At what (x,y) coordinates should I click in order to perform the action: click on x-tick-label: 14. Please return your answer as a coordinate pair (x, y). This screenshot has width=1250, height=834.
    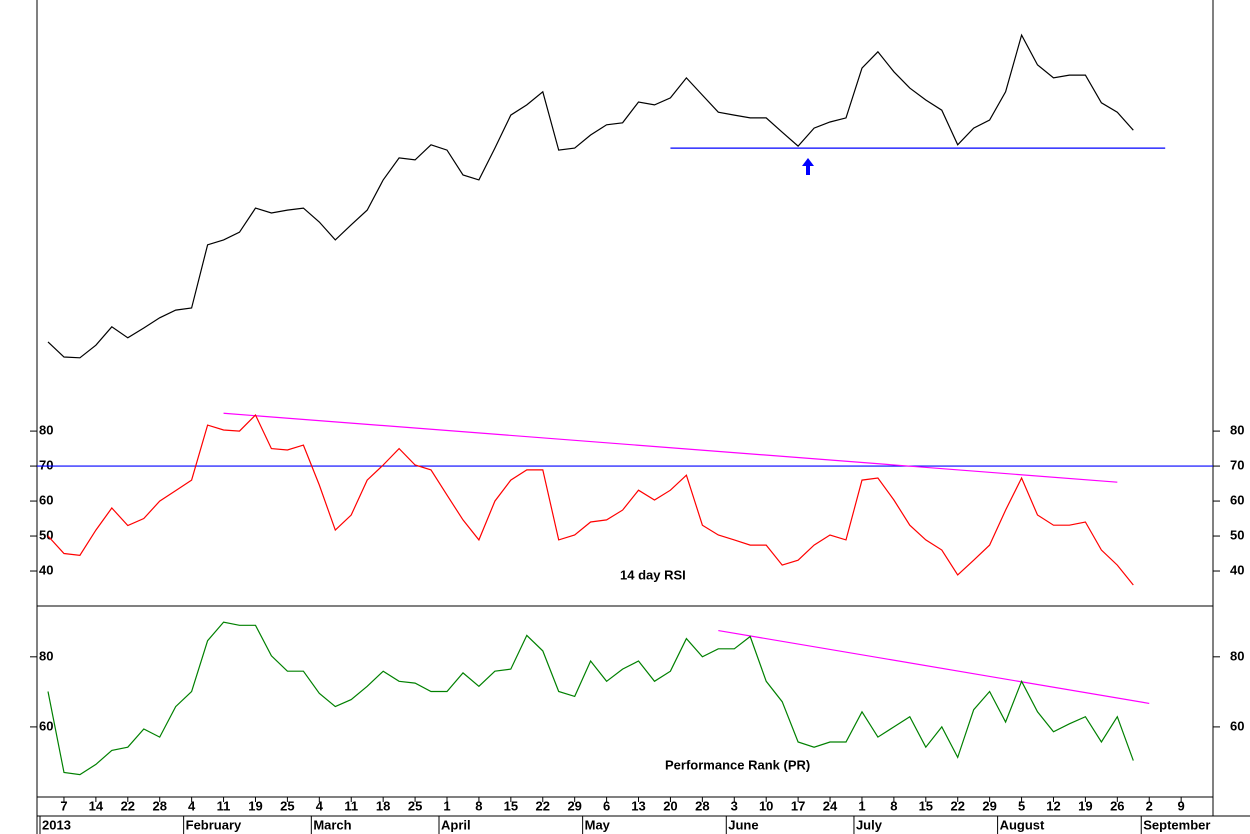
    Looking at the image, I should click on (96, 805).